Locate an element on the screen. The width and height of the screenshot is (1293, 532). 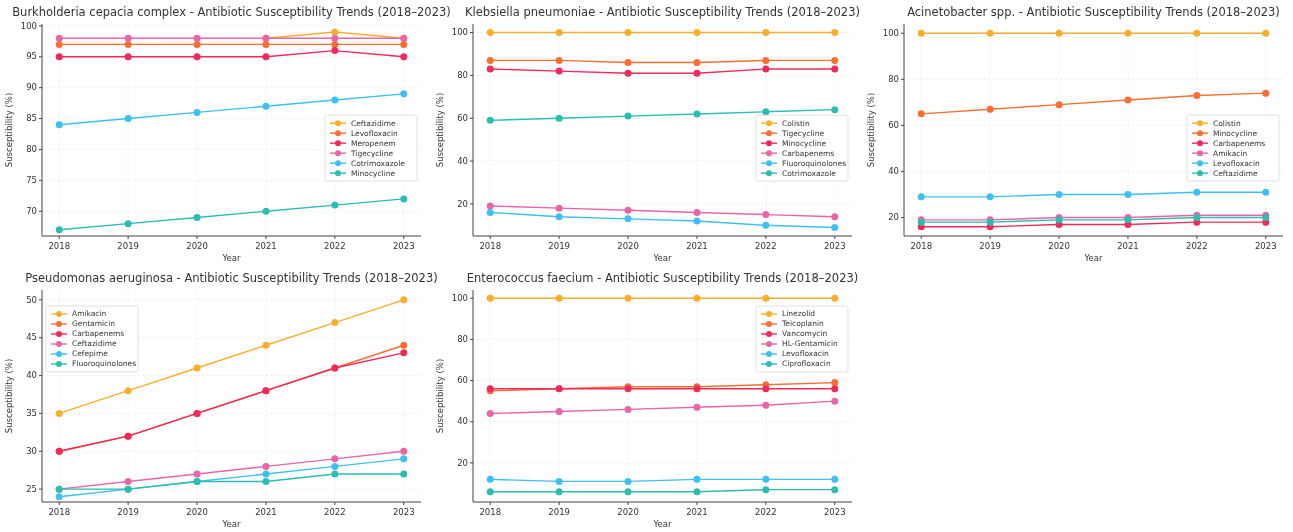
y-tick-label: 25 is located at coordinates (31, 488).